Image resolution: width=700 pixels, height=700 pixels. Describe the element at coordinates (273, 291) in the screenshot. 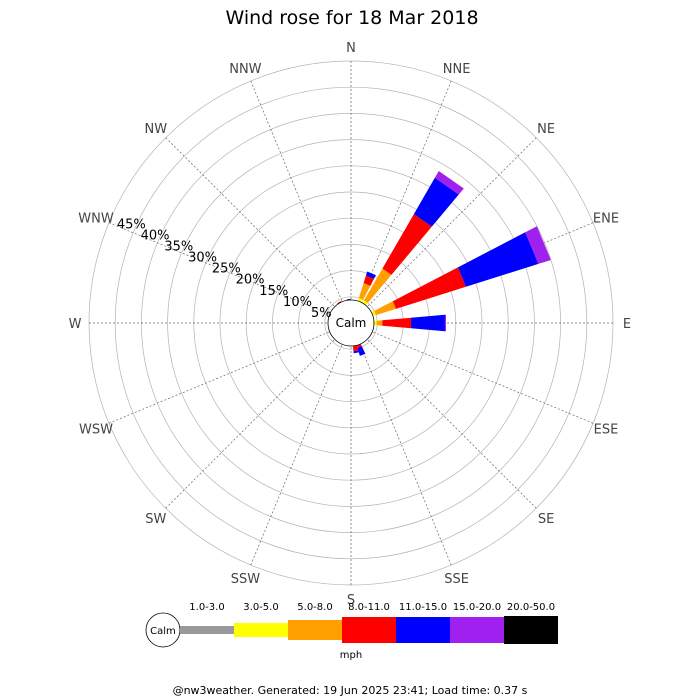

I see `radial-tick-label: 15%` at that location.